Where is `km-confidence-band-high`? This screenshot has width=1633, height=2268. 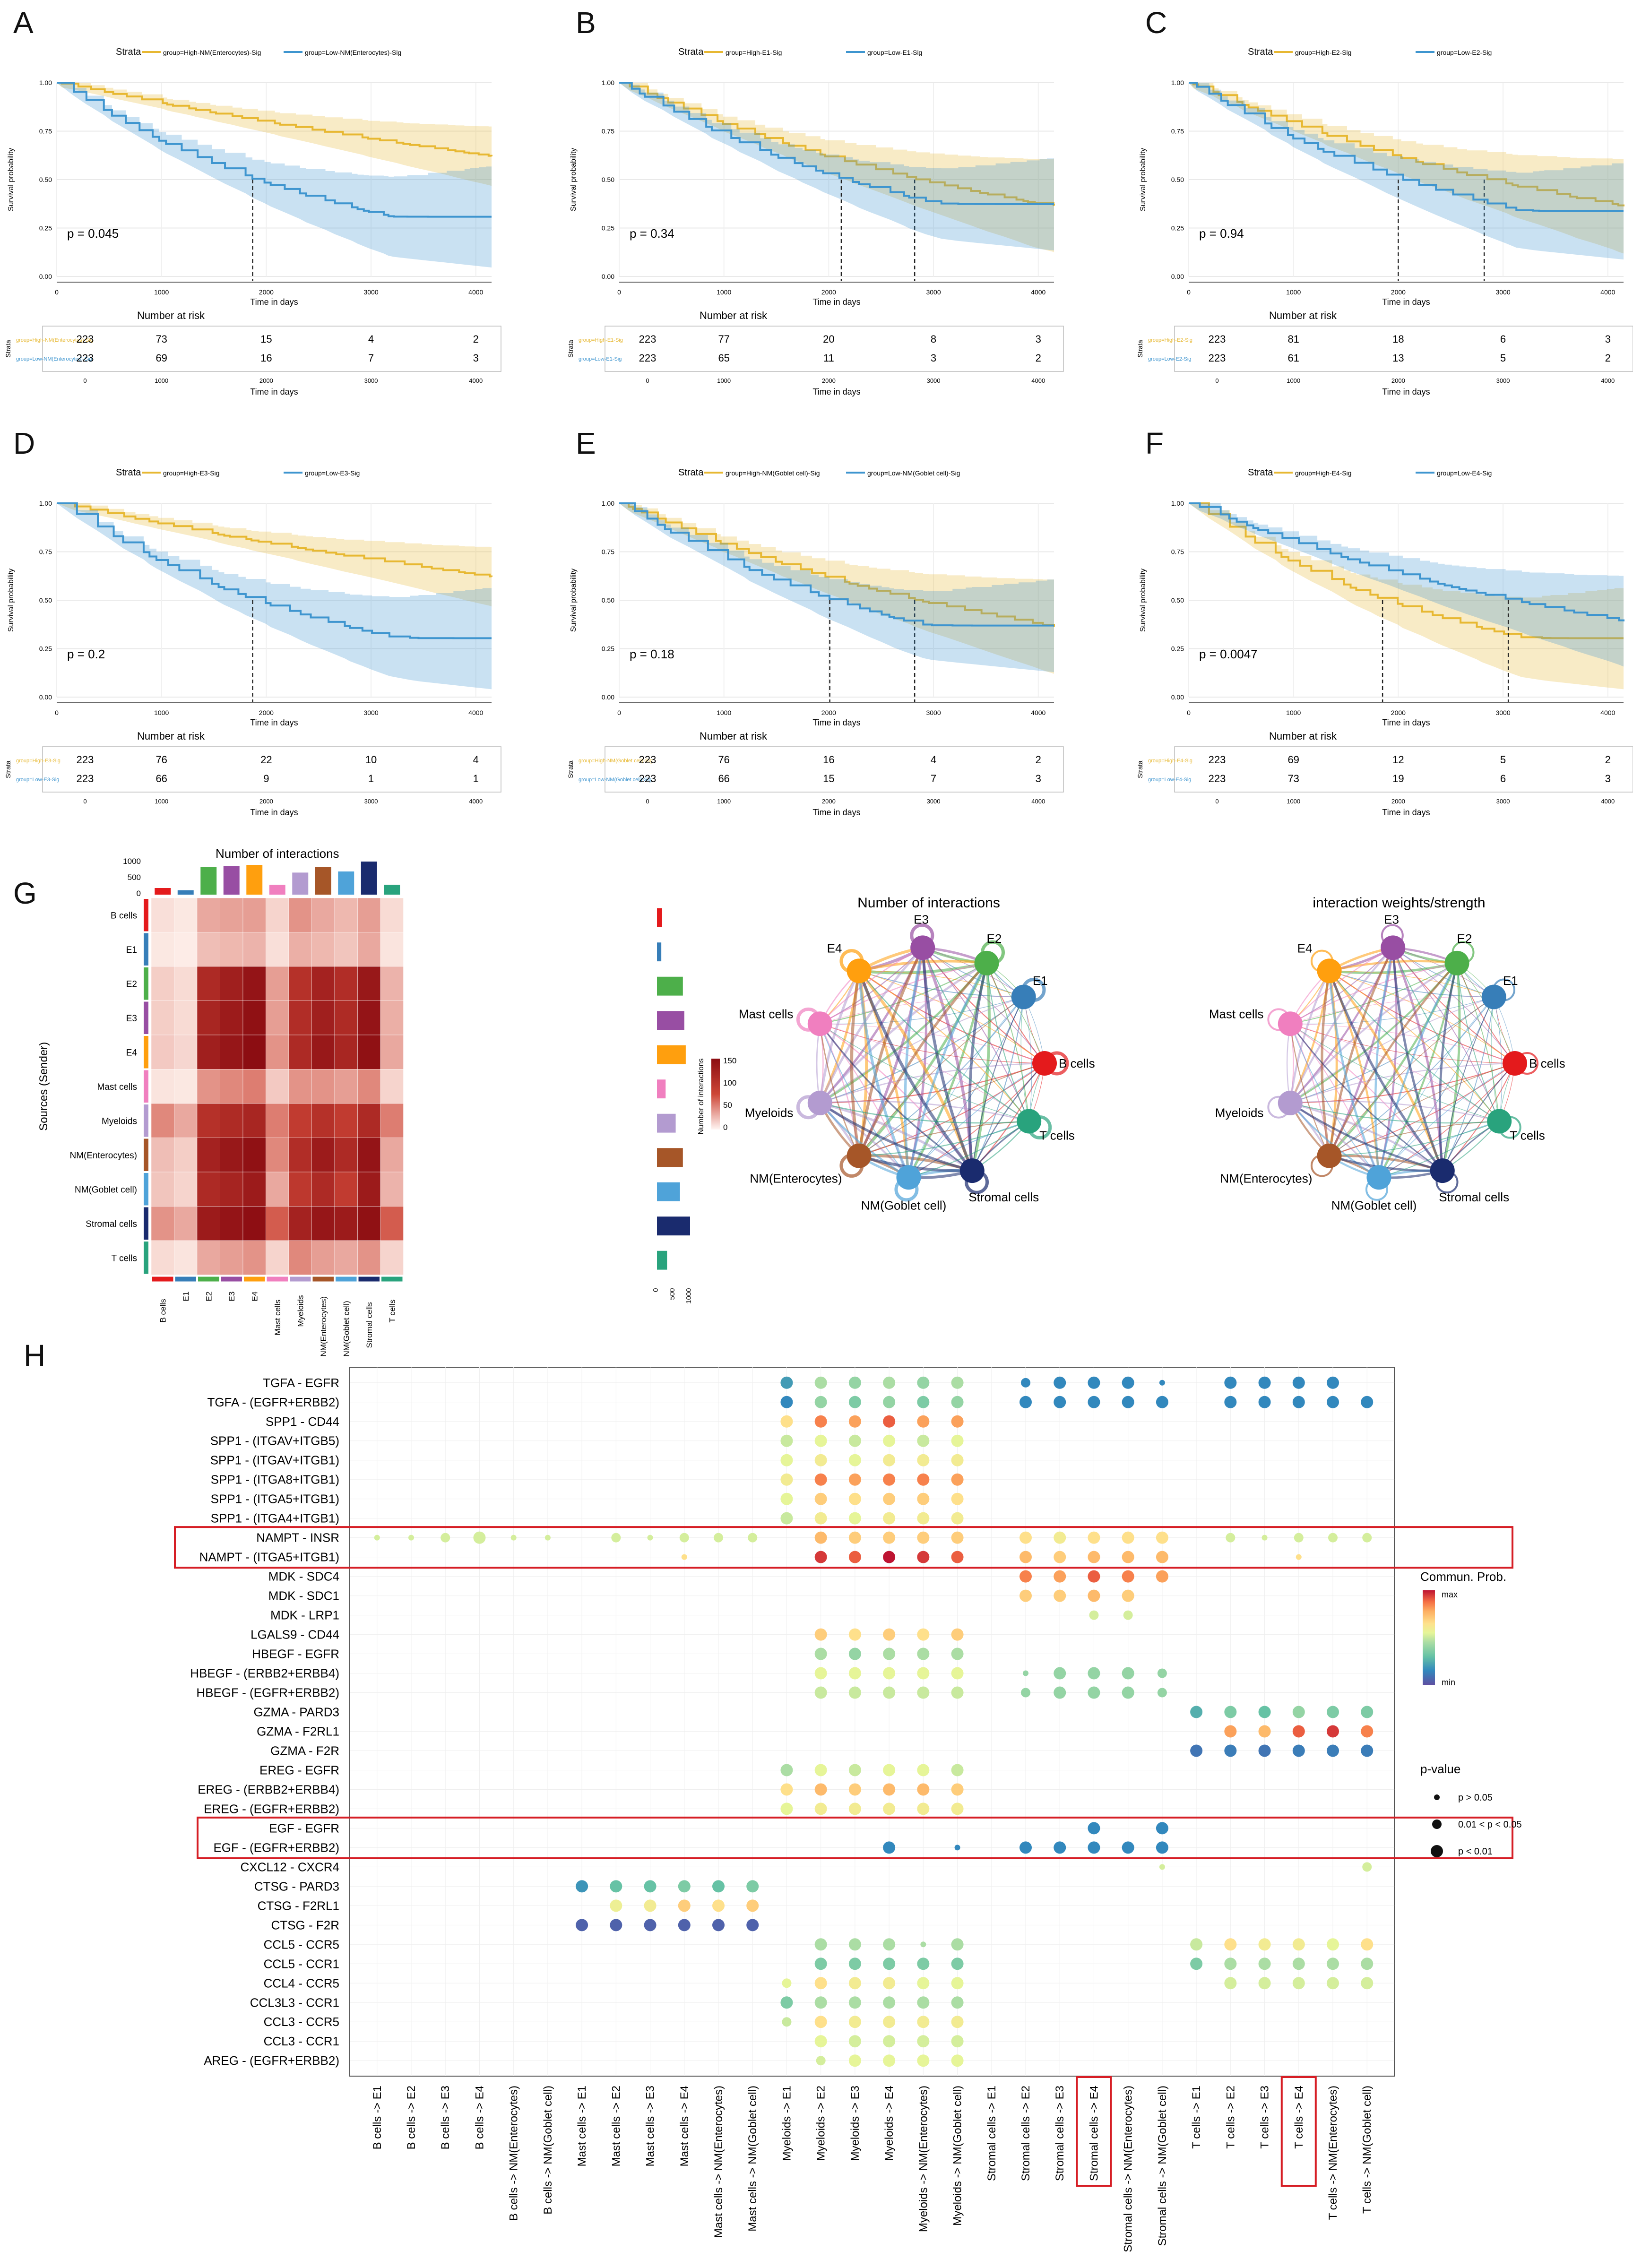
km-confidence-band-high is located at coordinates (274, 555).